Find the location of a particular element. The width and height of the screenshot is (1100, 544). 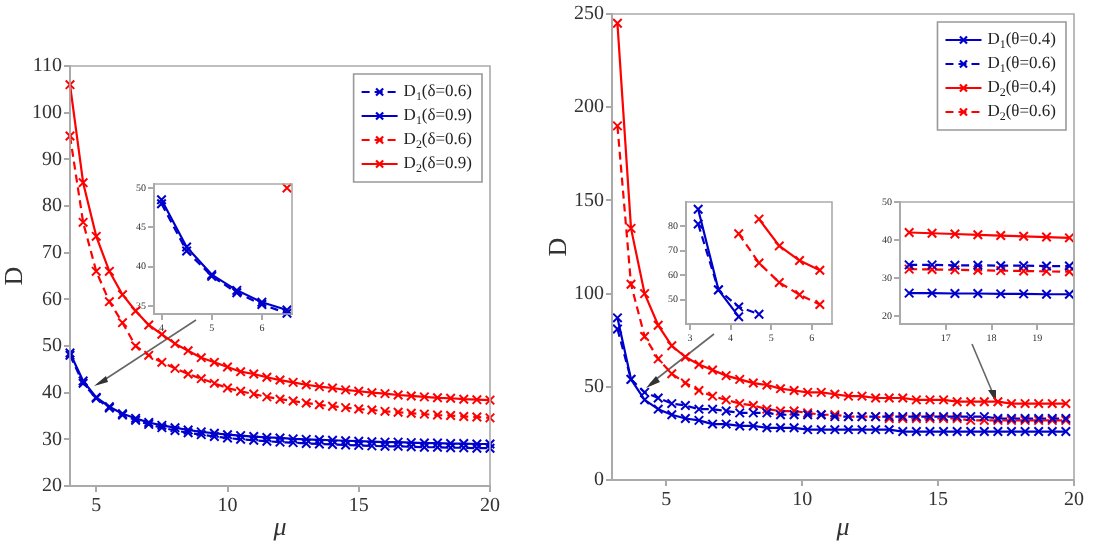

y-tick-label: 110 is located at coordinates (47, 66).